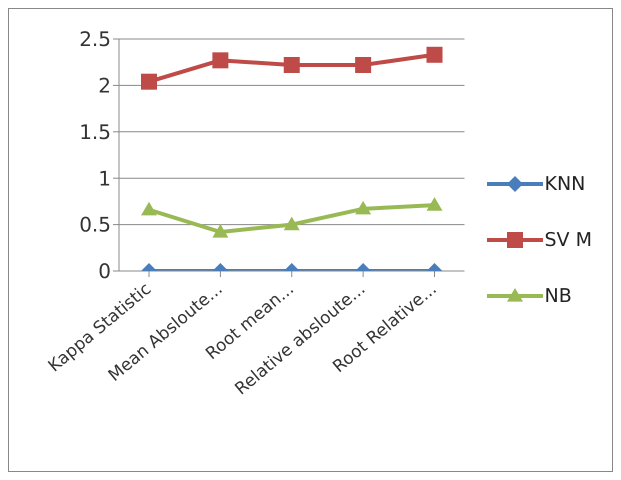  What do you see at coordinates (104, 86) in the screenshot?
I see `y-tick-label: 2` at bounding box center [104, 86].